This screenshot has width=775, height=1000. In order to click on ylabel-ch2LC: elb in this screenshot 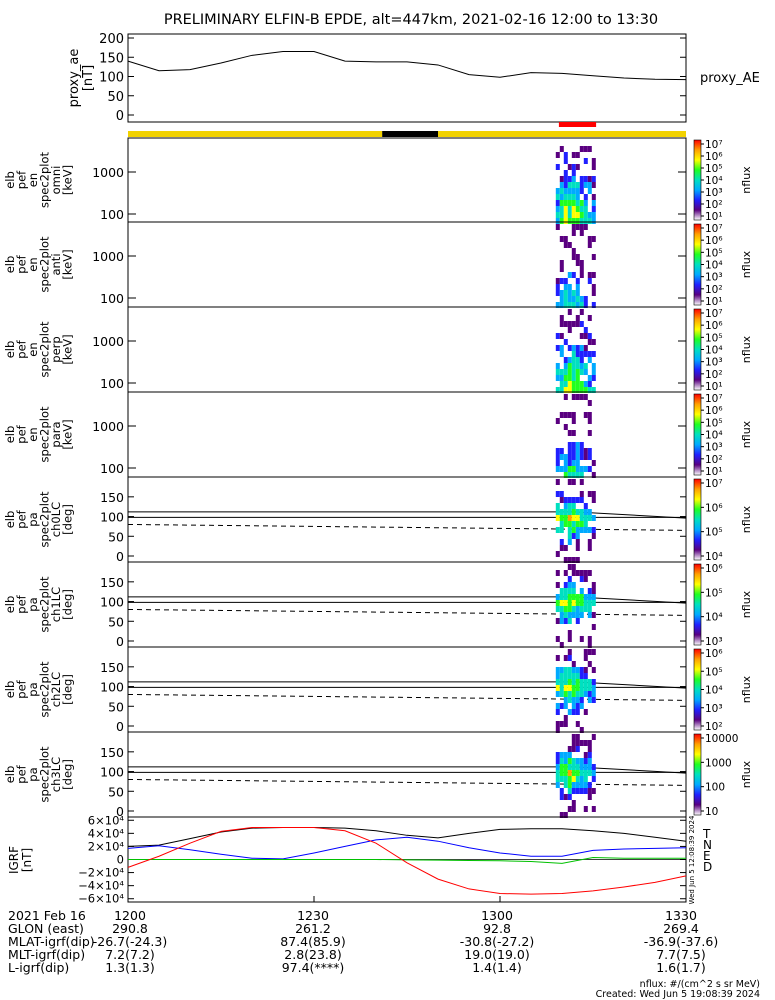, I will do `click(10, 690)`.